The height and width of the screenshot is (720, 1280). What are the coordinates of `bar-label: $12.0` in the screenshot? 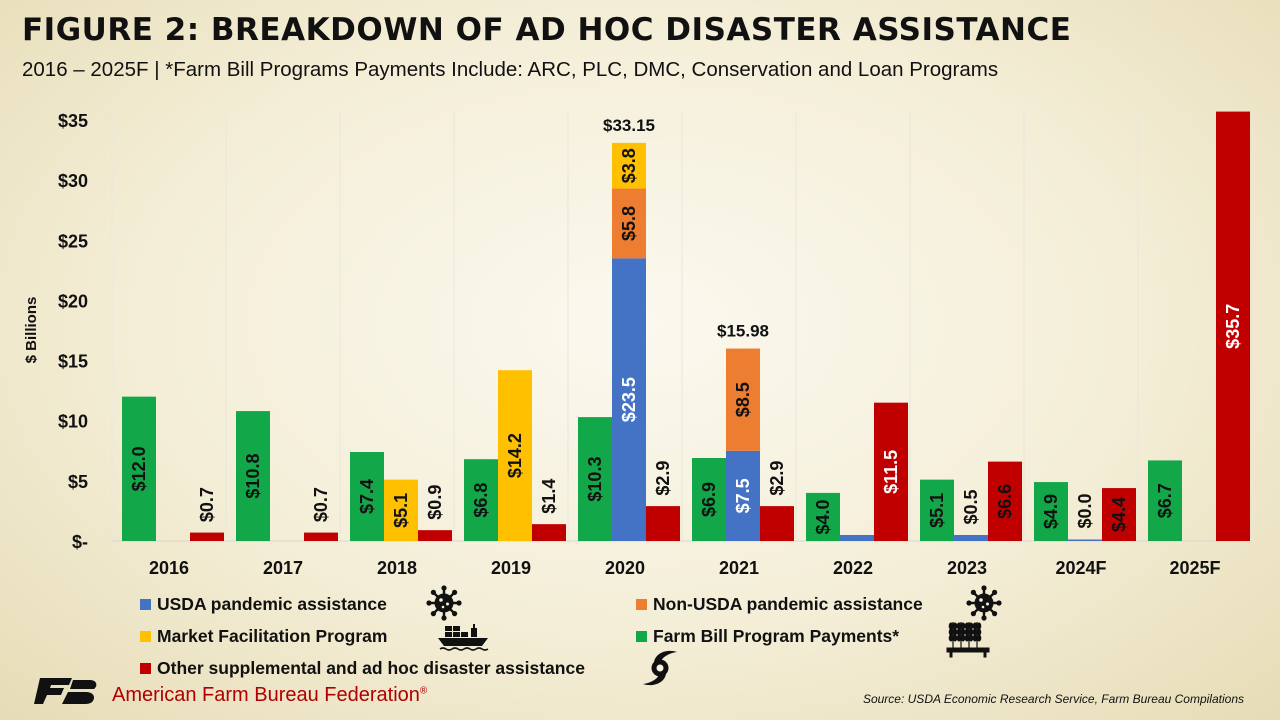 It's located at (139, 468).